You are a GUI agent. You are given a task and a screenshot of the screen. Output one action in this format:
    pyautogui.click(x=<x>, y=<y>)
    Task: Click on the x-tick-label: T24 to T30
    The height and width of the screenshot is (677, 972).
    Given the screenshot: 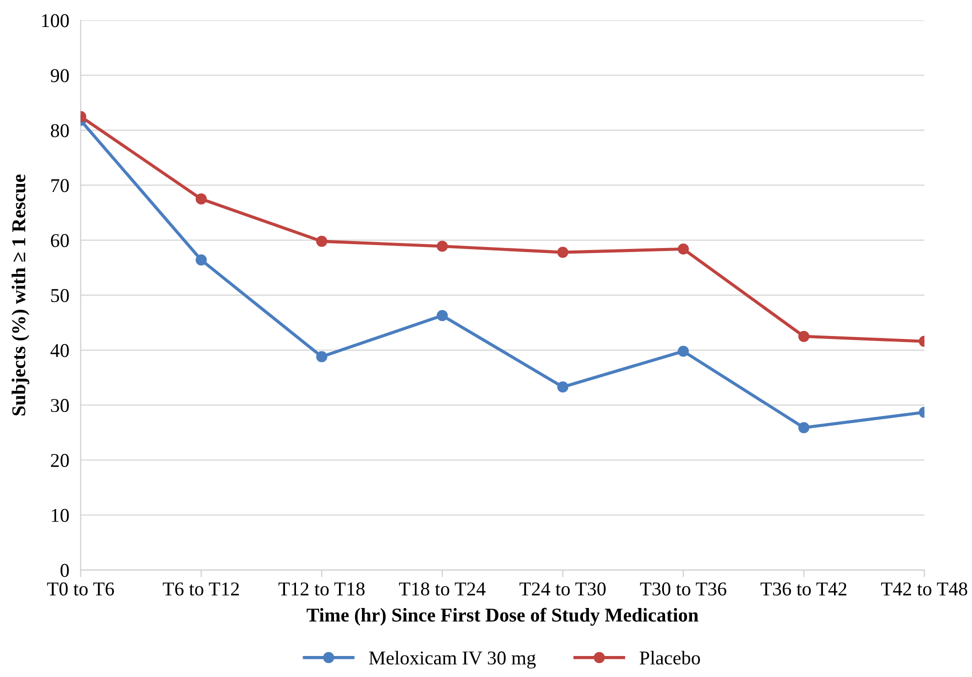 What is the action you would take?
    pyautogui.click(x=563, y=589)
    